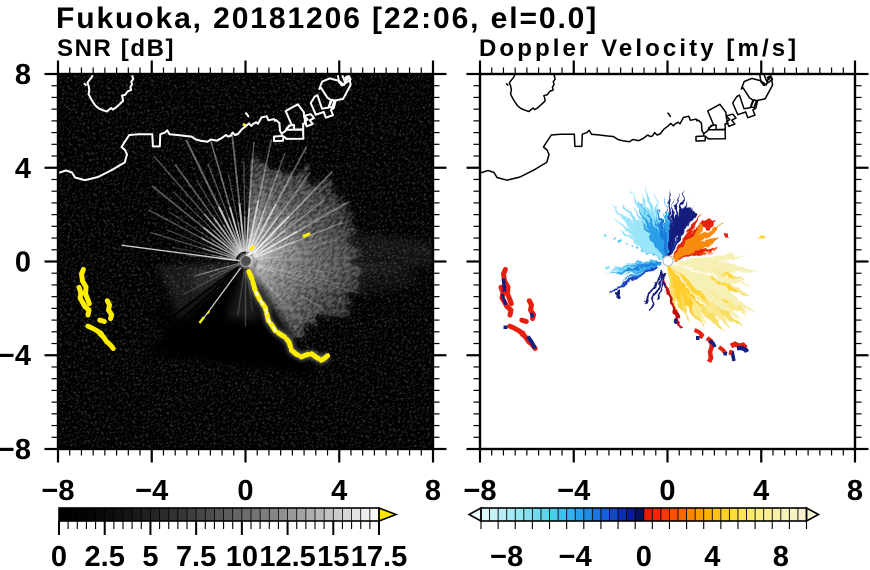  Describe the element at coordinates (242, 555) in the screenshot. I see `svg-text: 10` at that location.